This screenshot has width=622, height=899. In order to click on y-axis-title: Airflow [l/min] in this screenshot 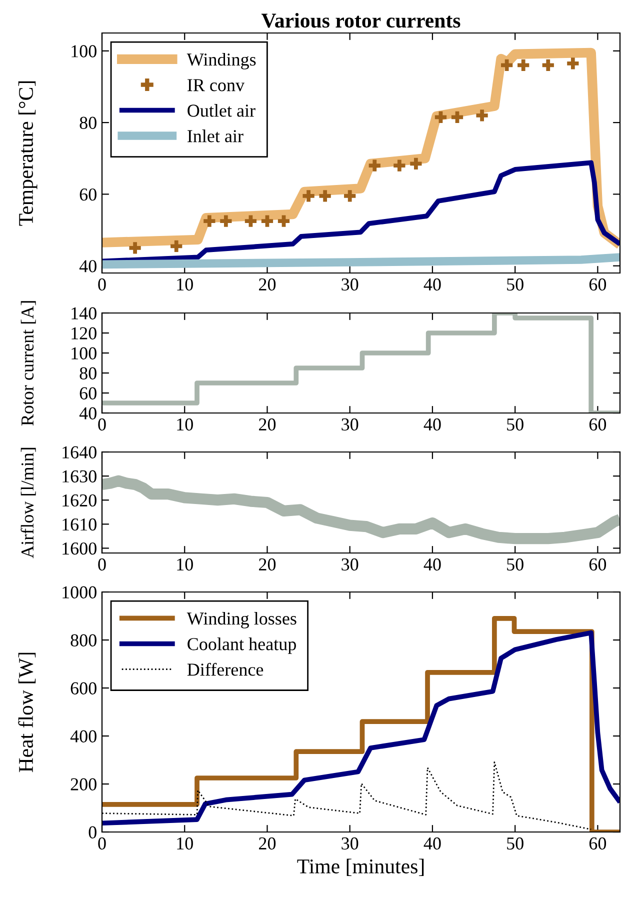, I will do `click(28, 503)`.